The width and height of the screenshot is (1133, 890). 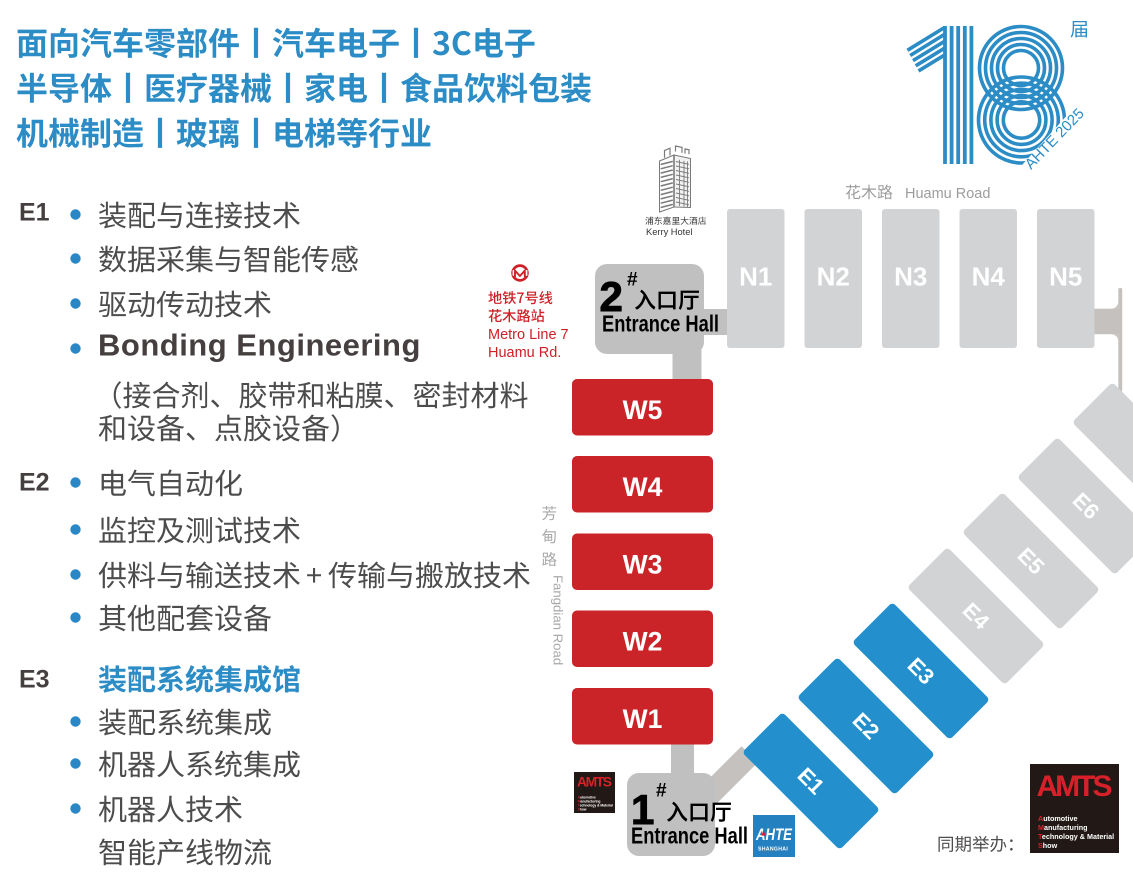 I want to click on svg-text: Huamu Road, so click(x=947, y=194).